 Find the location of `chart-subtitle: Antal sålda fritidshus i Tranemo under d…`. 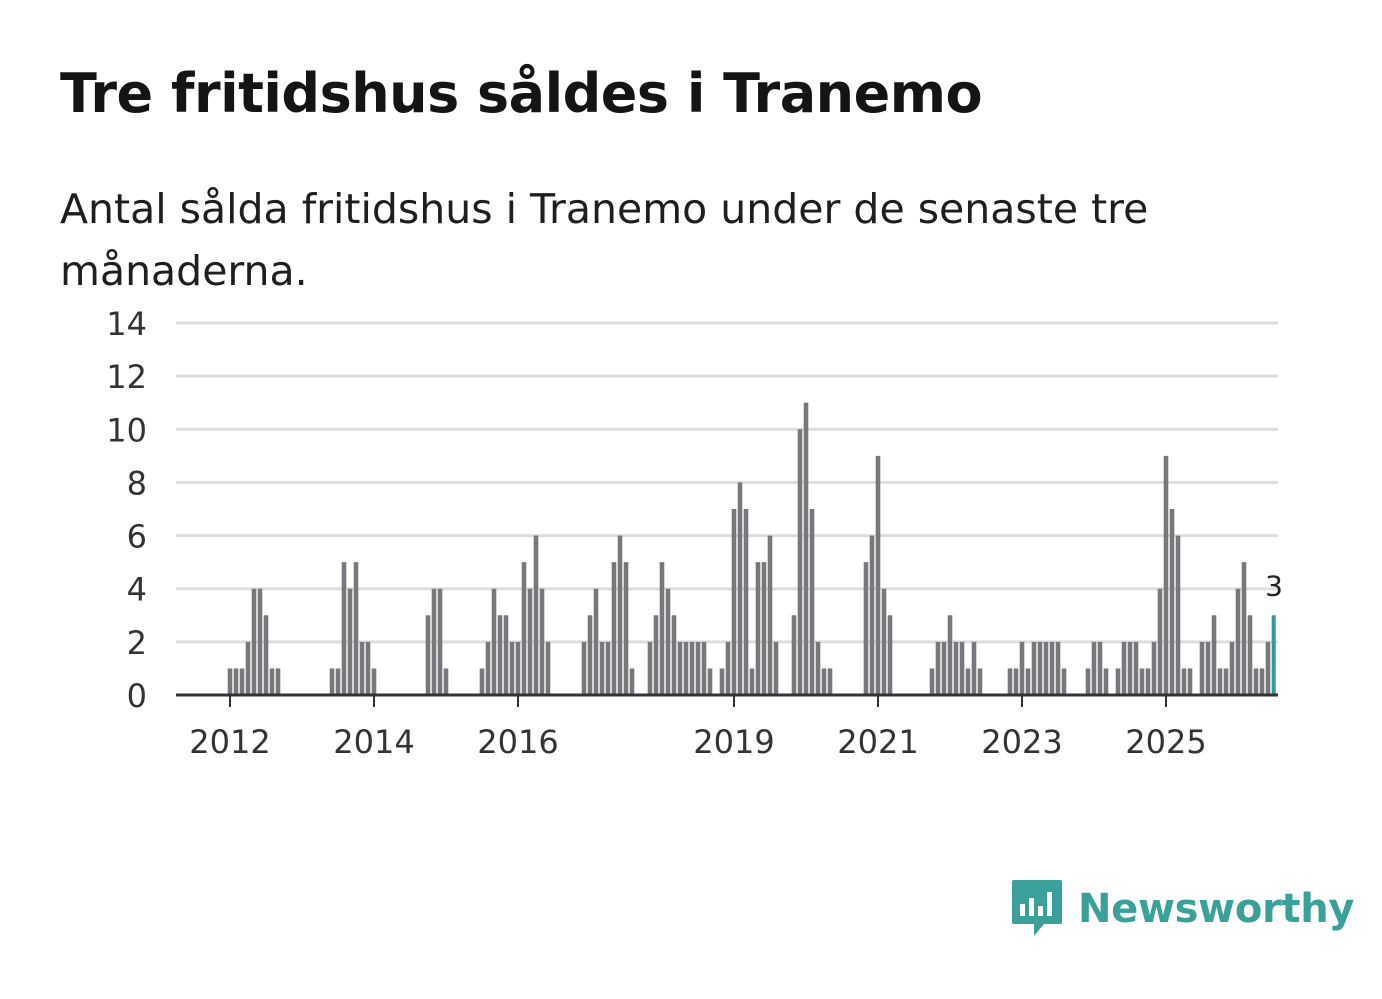

chart-subtitle: Antal sålda fritidshus i Tranemo under d… is located at coordinates (604, 240).